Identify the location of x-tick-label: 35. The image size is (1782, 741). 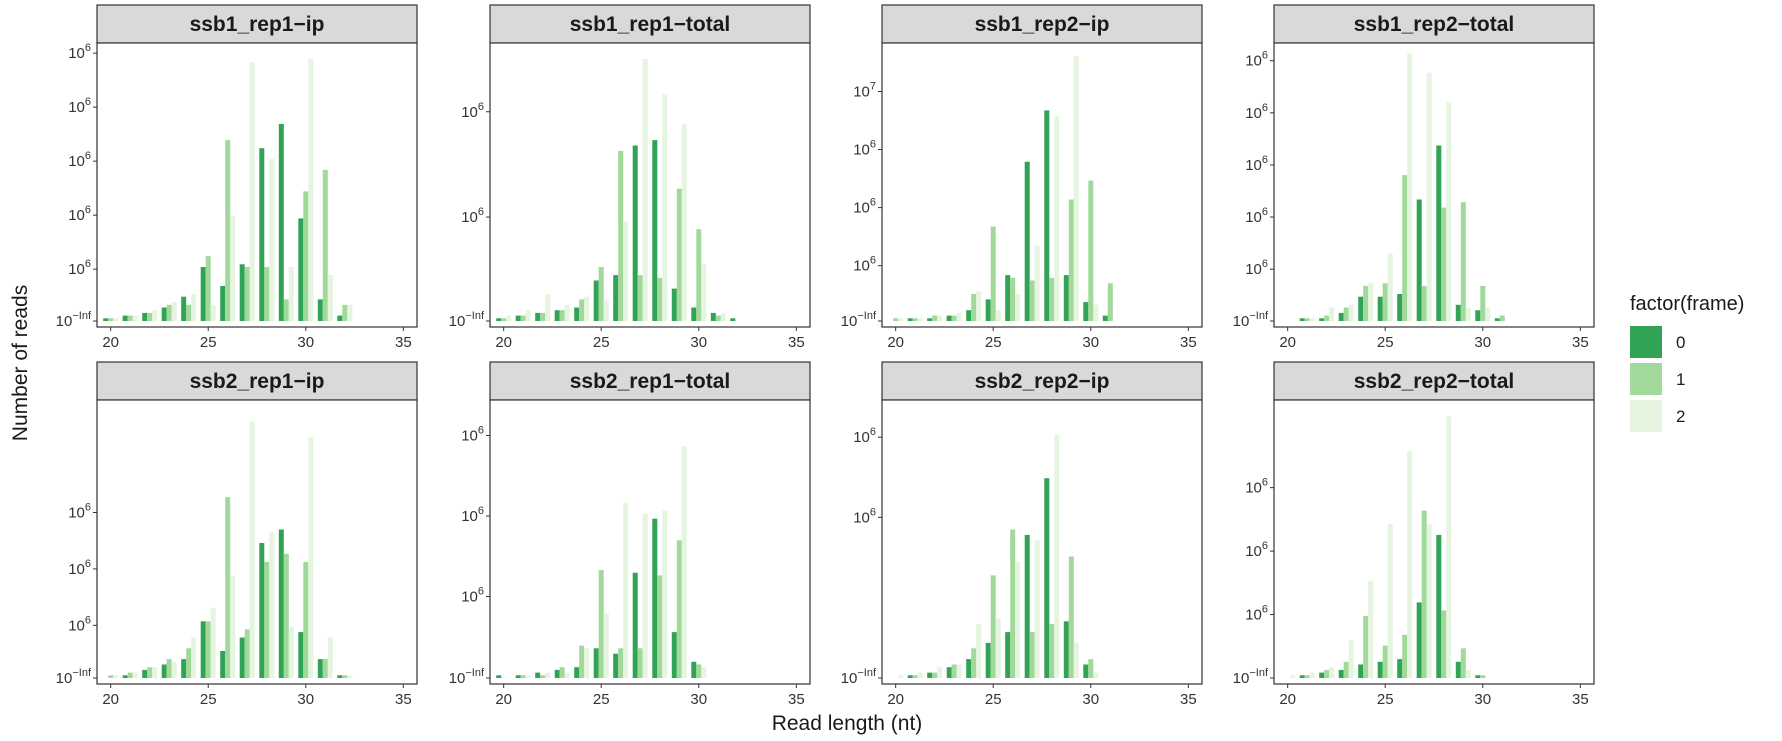
(1580, 699).